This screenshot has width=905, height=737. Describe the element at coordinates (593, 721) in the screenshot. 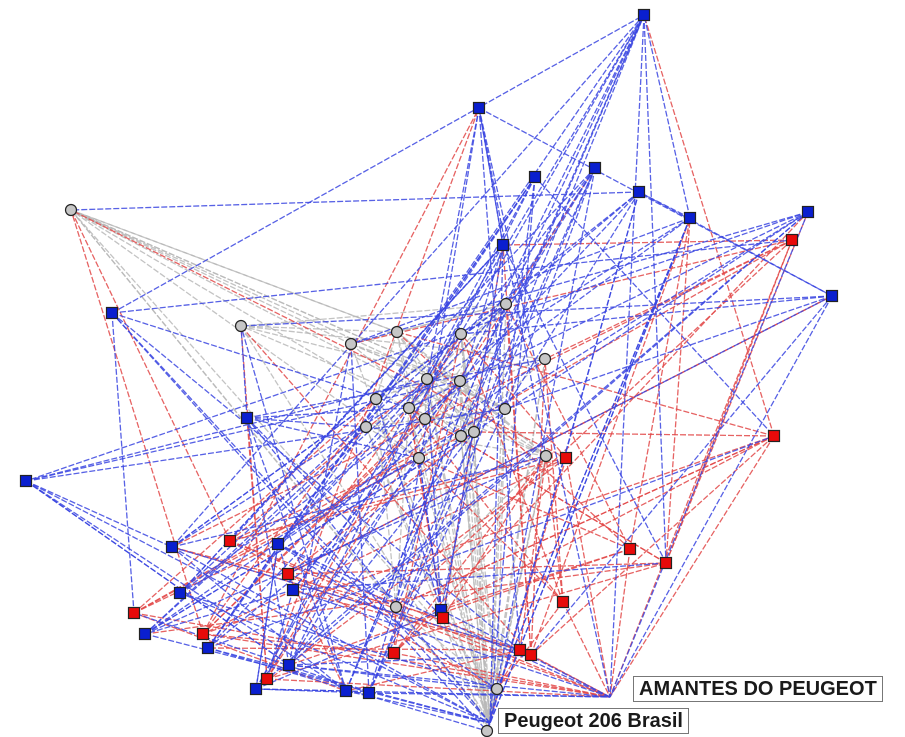

I see `node-label-peugeot-206-brasil: Peugeot 206 Brasil` at that location.